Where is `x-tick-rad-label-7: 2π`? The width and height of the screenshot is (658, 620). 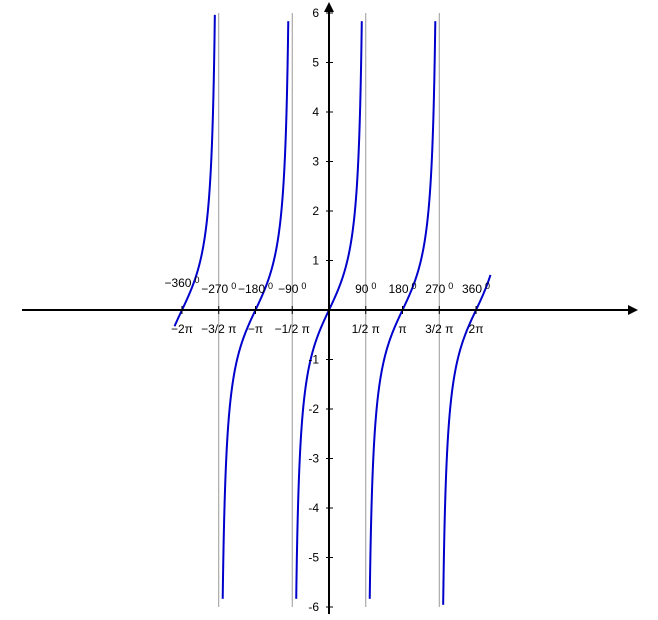
x-tick-rad-label-7: 2π is located at coordinates (476, 329).